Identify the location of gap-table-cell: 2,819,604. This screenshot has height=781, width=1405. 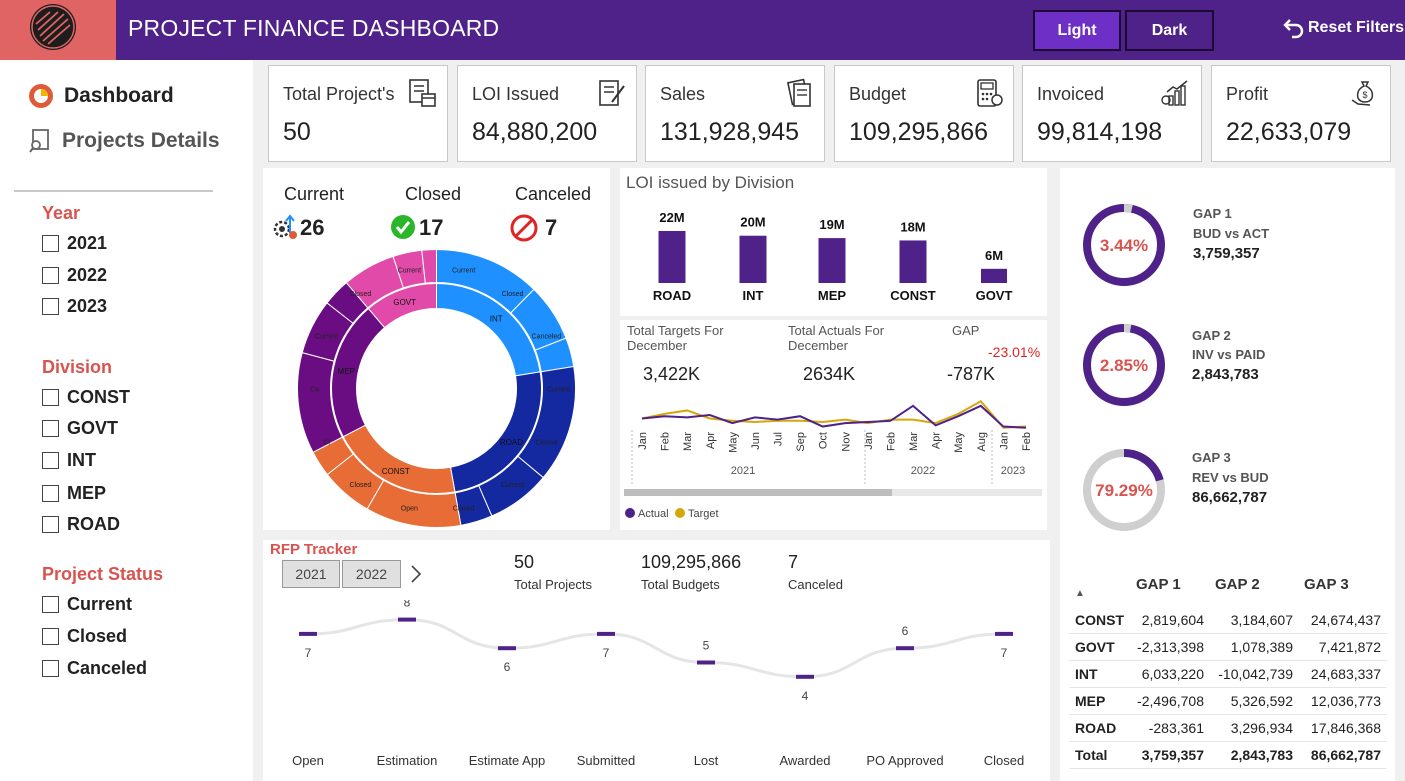
(1172, 620).